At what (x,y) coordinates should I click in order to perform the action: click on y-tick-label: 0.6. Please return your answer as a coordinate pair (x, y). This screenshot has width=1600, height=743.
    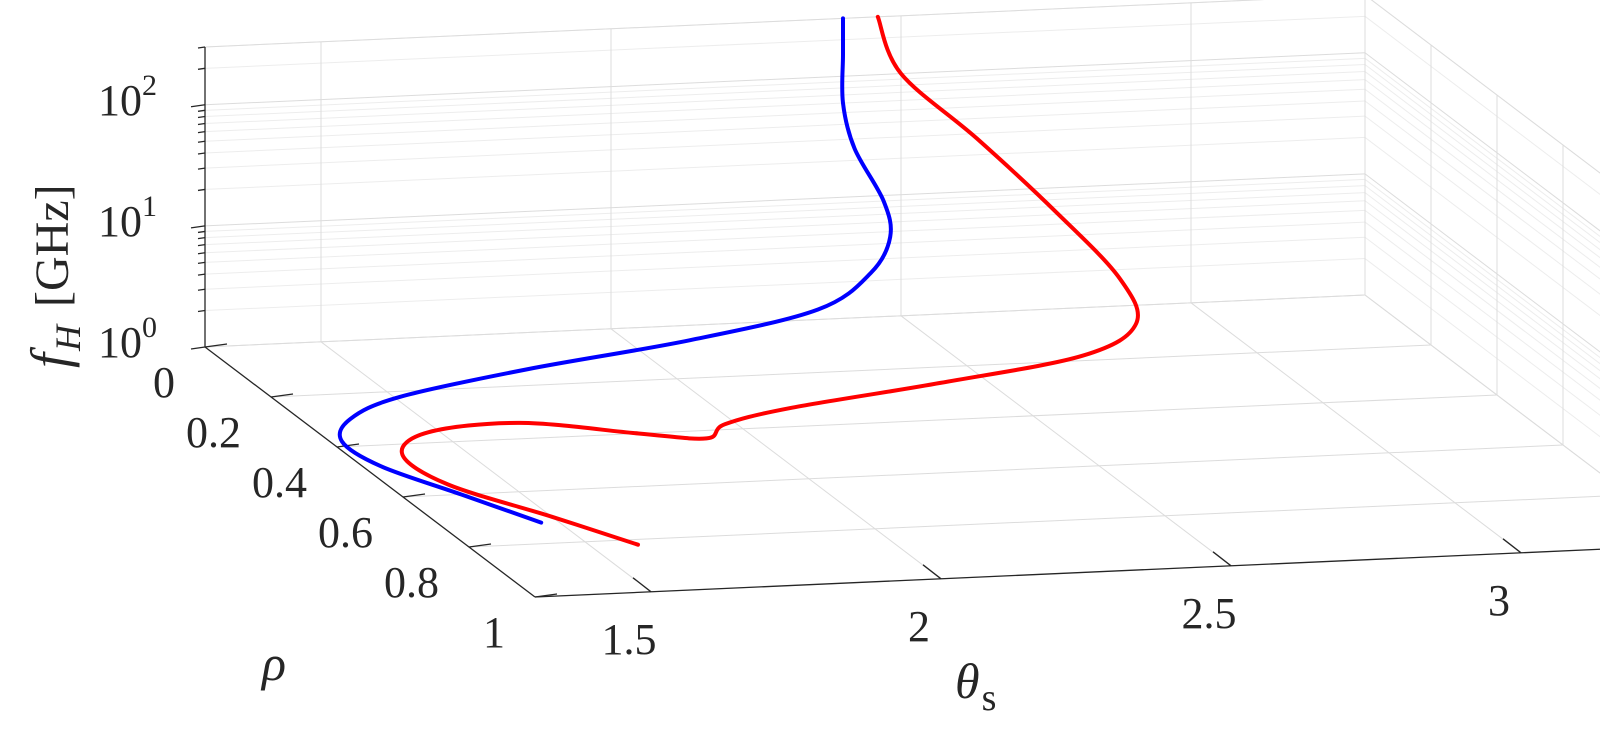
    Looking at the image, I should click on (345, 532).